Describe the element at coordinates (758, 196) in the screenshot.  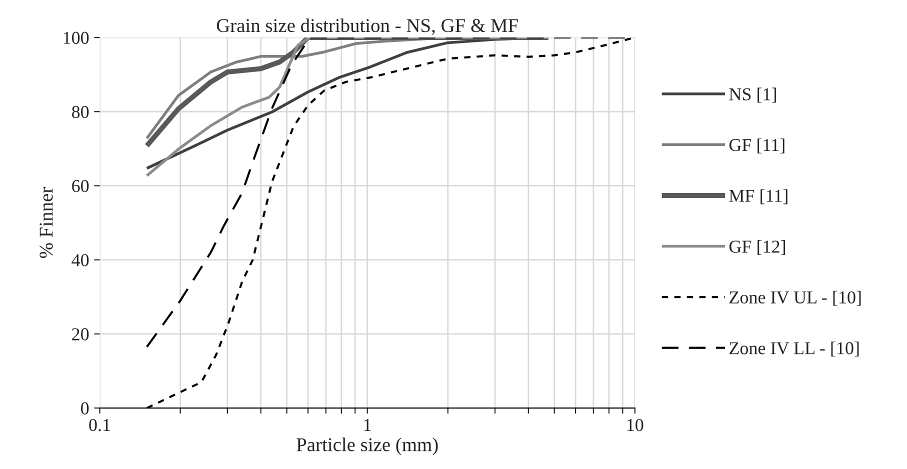
I see `legend-label: MF [11]` at that location.